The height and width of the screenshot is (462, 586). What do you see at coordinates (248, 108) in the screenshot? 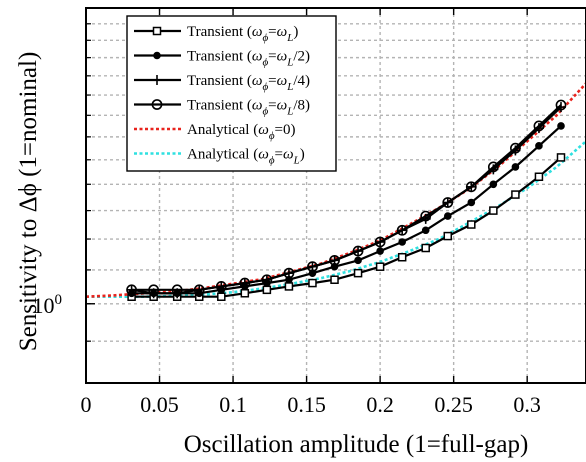
I see `legend-label: Transient (ωϕ=ωL/8)` at bounding box center [248, 108].